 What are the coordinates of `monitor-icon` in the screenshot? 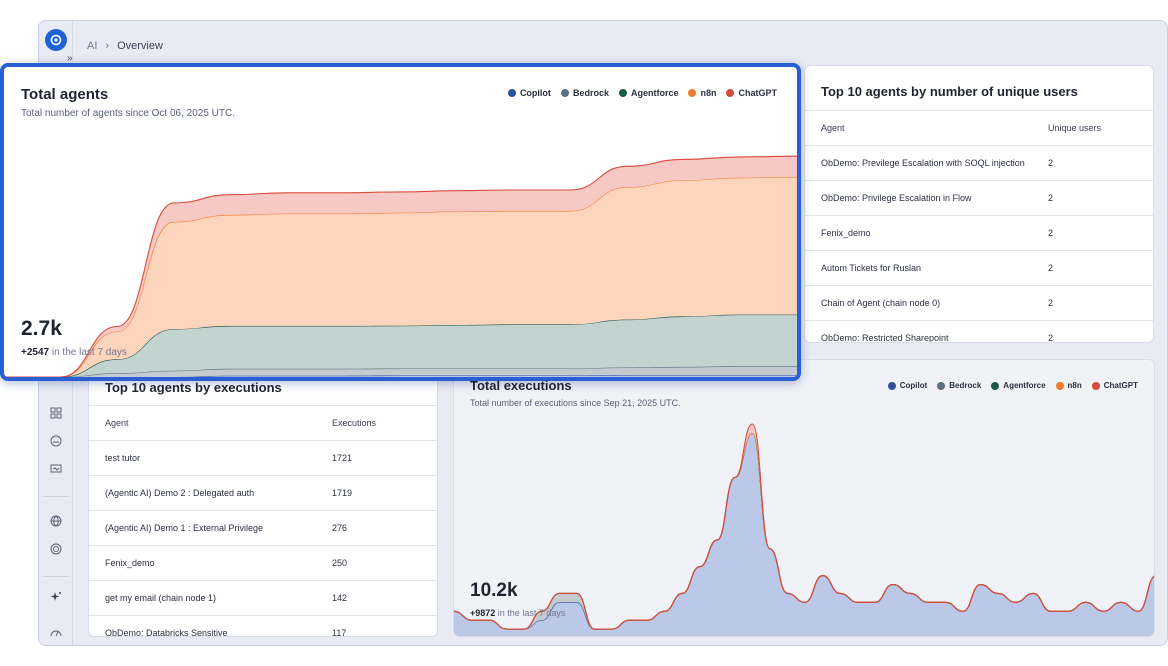 It's located at (56, 469).